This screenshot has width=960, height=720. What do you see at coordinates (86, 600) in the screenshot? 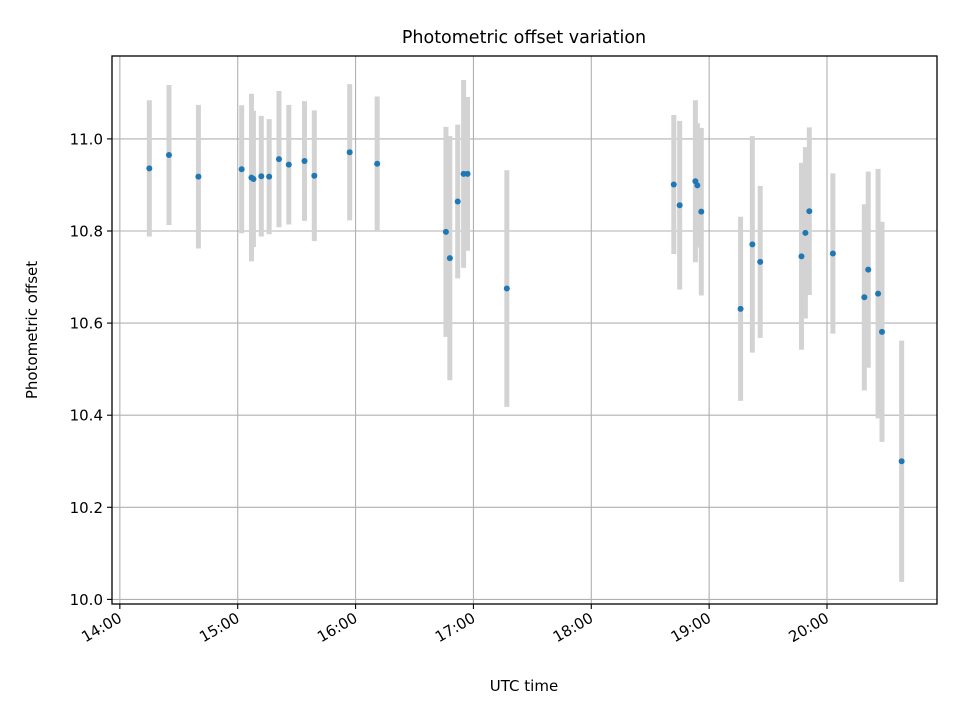
I see `y-tick-label: 10.0` at bounding box center [86, 600].